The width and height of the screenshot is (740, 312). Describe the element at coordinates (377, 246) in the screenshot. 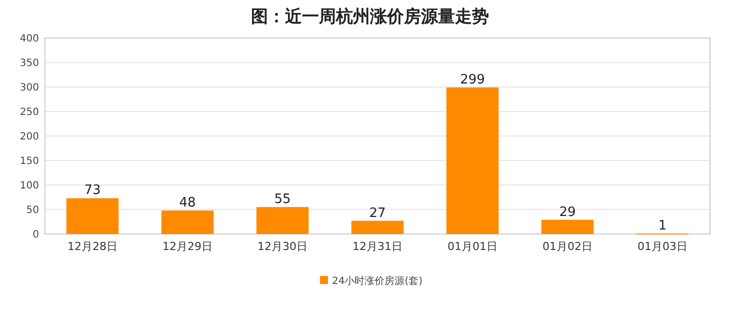

I see `x-tick-label: 12月31日` at that location.